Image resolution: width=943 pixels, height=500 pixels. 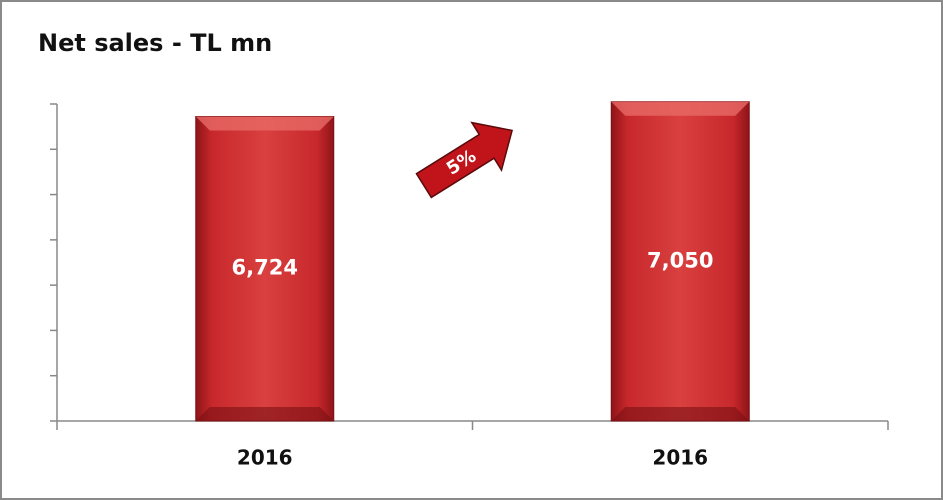 What do you see at coordinates (155, 43) in the screenshot?
I see `chart-title: Net sales - TL mn` at bounding box center [155, 43].